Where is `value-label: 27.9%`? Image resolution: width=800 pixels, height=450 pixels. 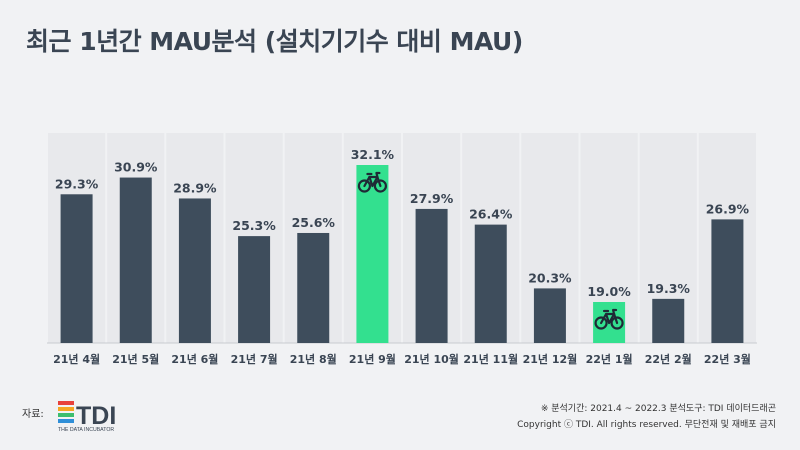
value-label: 27.9% is located at coordinates (432, 198).